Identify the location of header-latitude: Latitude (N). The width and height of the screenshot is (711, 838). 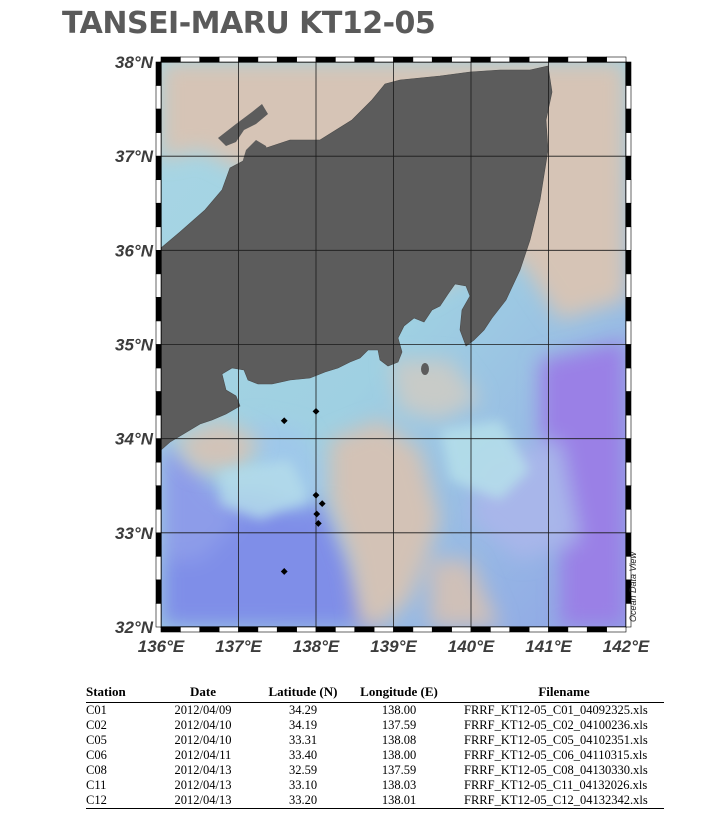
(303, 693).